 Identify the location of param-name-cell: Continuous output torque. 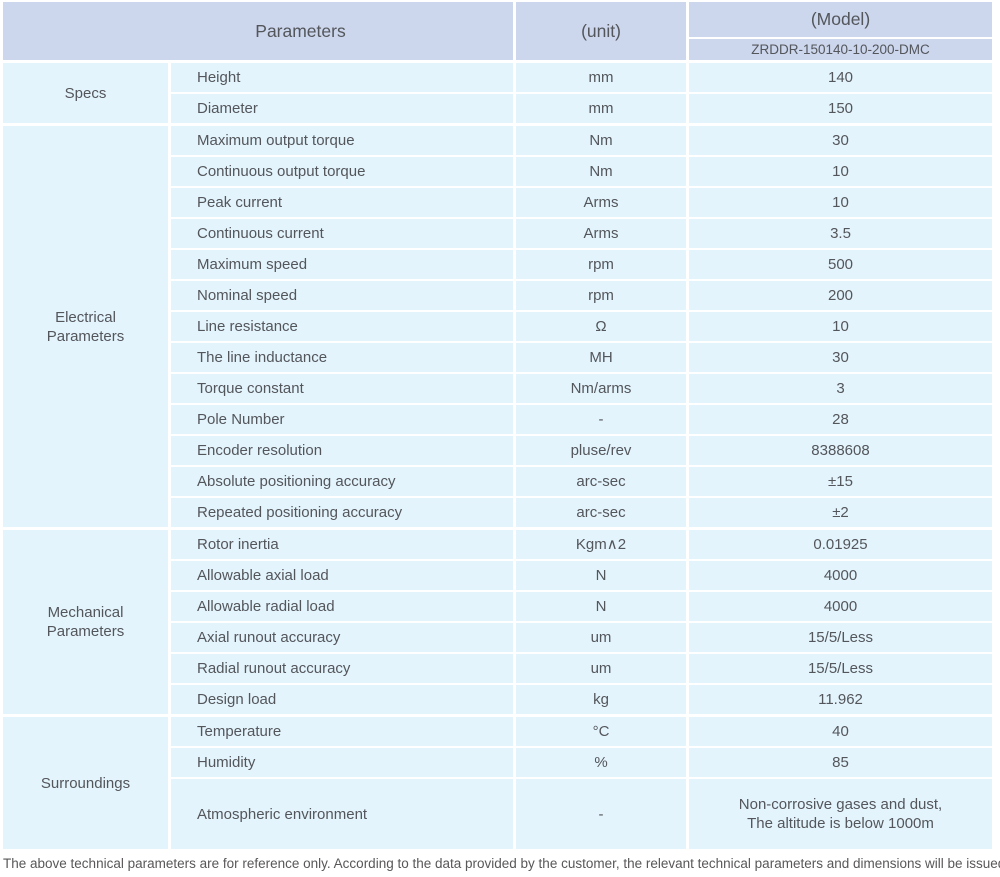
(342, 171).